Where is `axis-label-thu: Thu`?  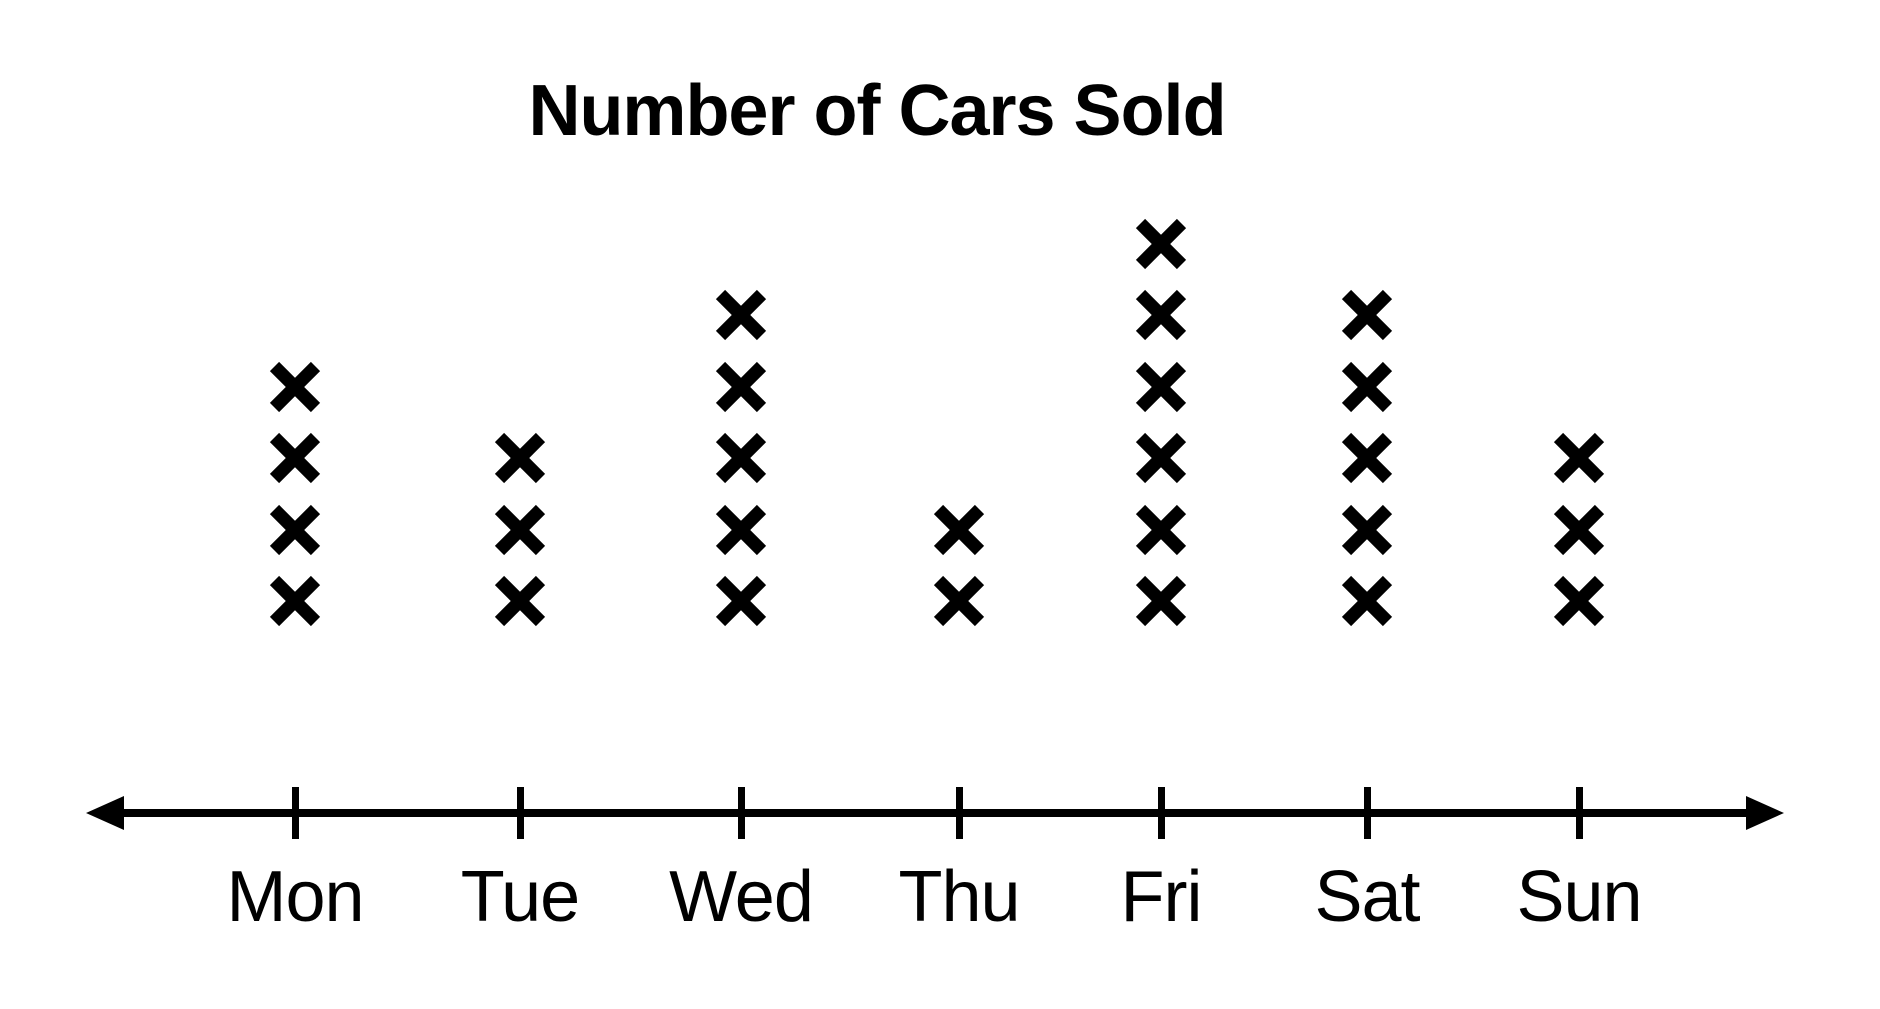
axis-label-thu: Thu is located at coordinates (959, 897).